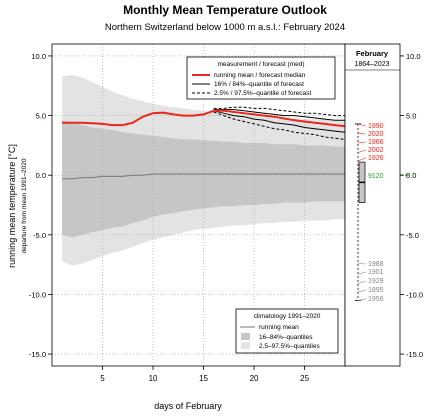  What do you see at coordinates (279, 121) in the screenshot?
I see `forecast-q16-line` at bounding box center [279, 121].